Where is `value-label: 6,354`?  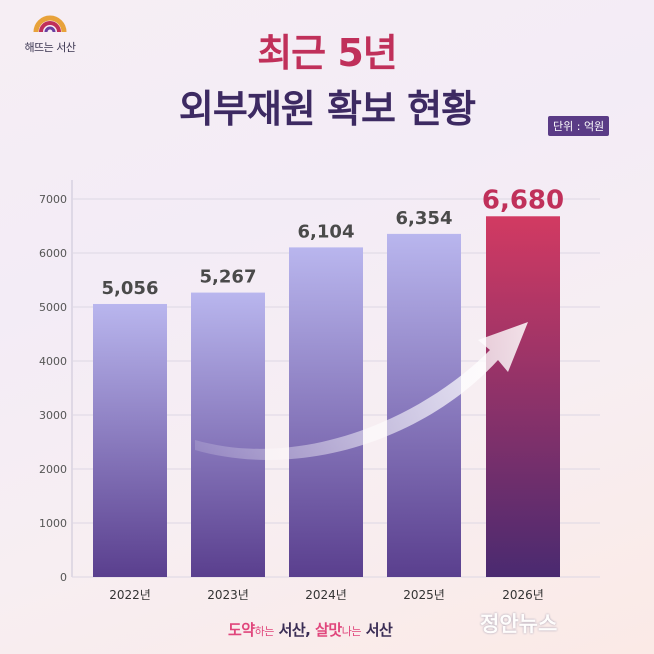
value-label: 6,354 is located at coordinates (424, 218).